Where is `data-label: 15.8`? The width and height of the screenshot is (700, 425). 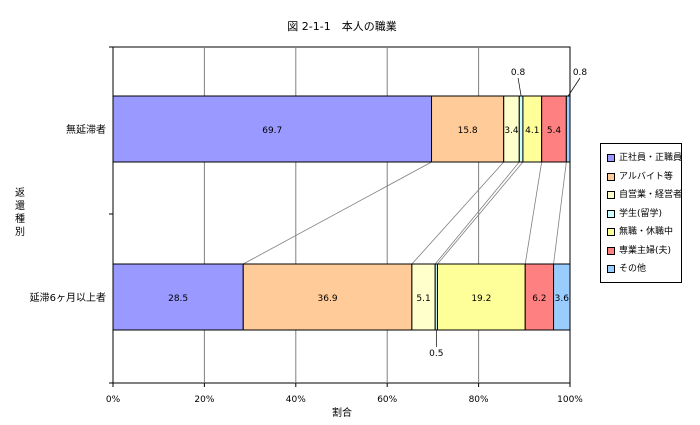 data-label: 15.8 is located at coordinates (468, 131).